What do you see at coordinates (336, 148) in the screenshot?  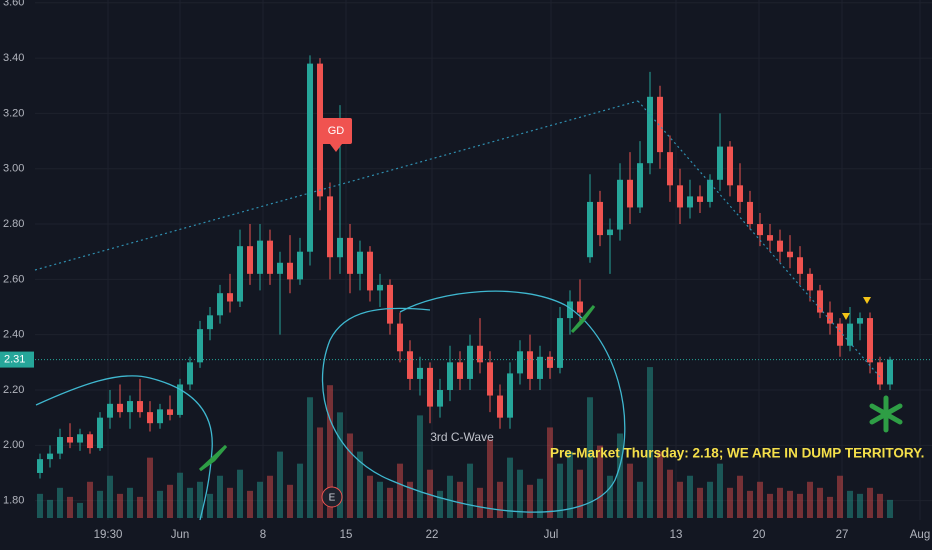 I see `gd-badge` at bounding box center [336, 148].